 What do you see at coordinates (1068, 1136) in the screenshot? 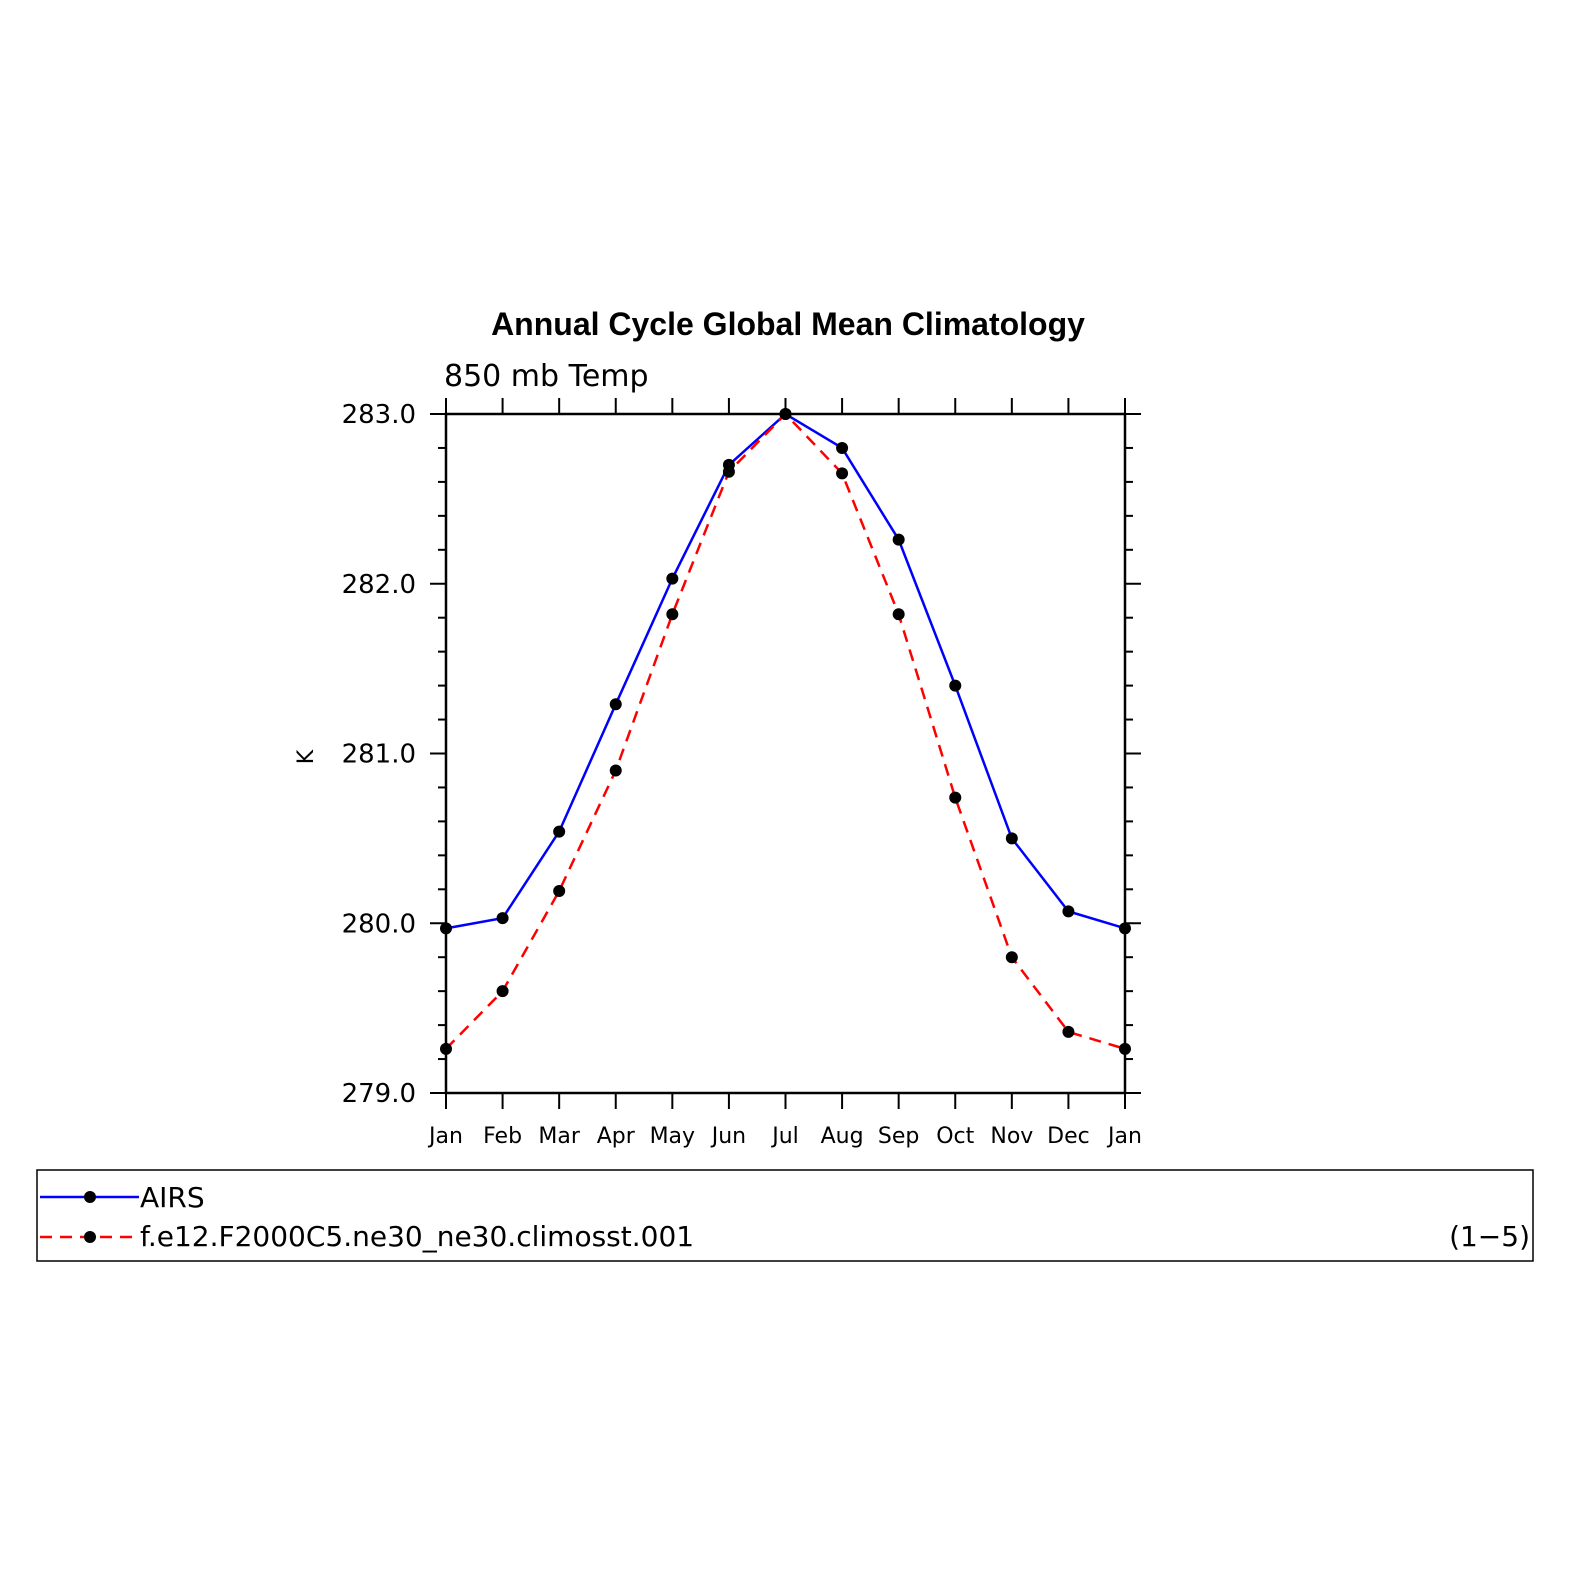
I see `x-tick-label: Dec` at bounding box center [1068, 1136].